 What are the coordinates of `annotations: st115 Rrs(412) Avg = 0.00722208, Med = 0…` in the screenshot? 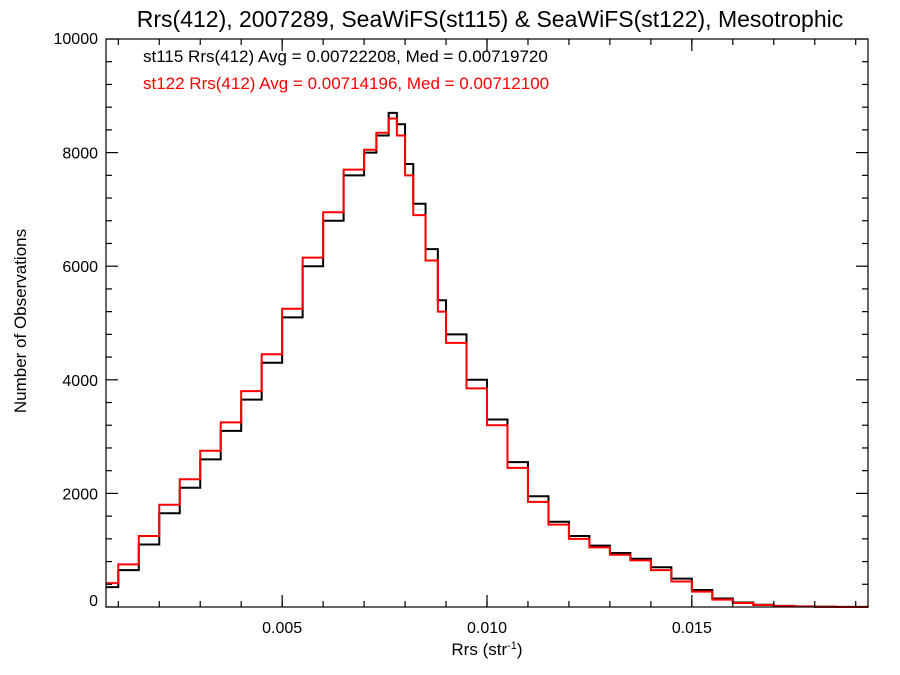 It's located at (346, 70).